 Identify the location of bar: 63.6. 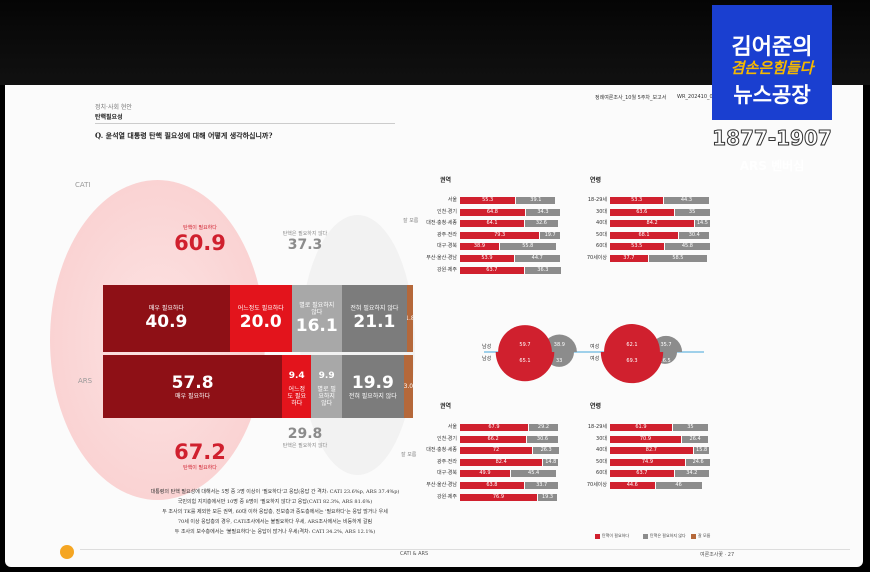
(642, 212).